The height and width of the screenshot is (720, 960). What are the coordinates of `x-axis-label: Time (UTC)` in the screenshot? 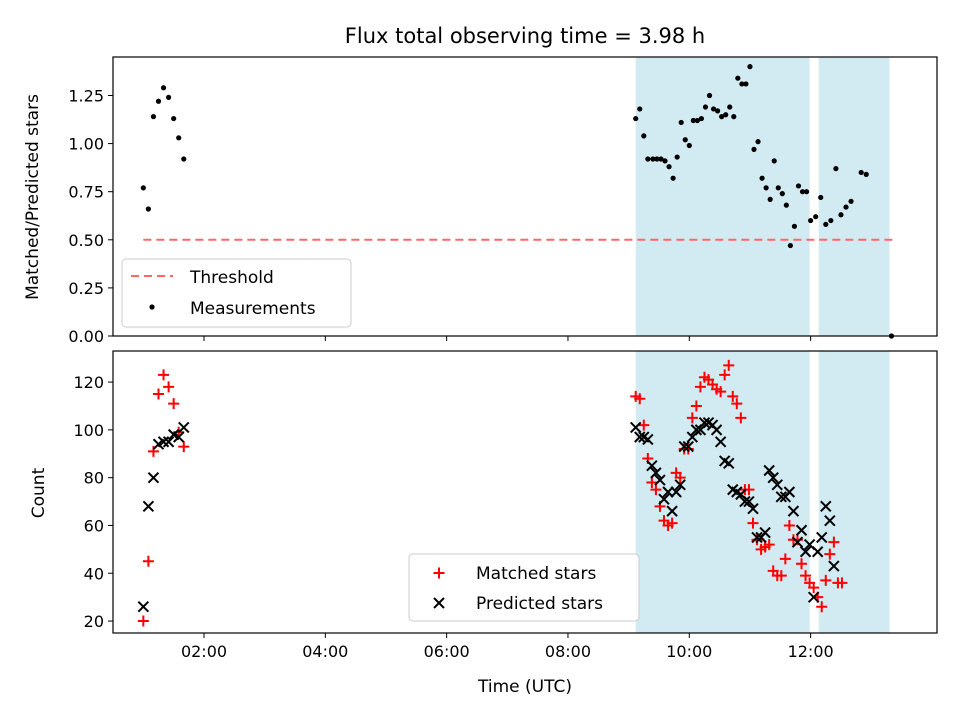 It's located at (524, 687).